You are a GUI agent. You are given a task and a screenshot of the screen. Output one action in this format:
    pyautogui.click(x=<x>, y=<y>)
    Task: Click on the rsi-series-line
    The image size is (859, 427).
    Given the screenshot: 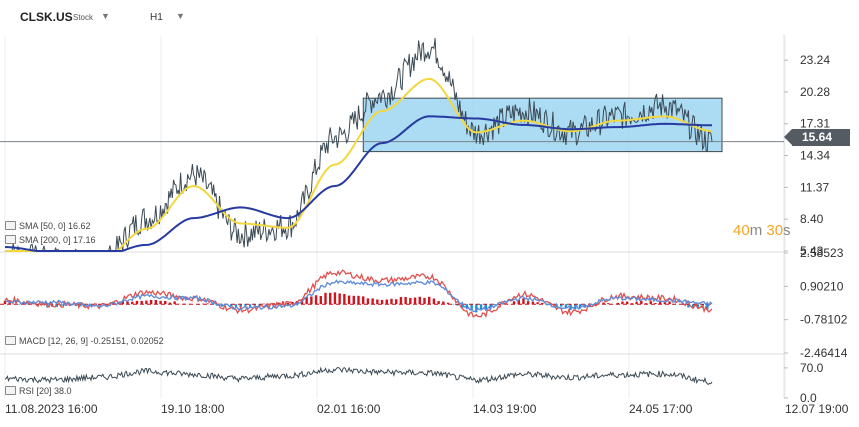 What is the action you would take?
    pyautogui.click(x=358, y=376)
    